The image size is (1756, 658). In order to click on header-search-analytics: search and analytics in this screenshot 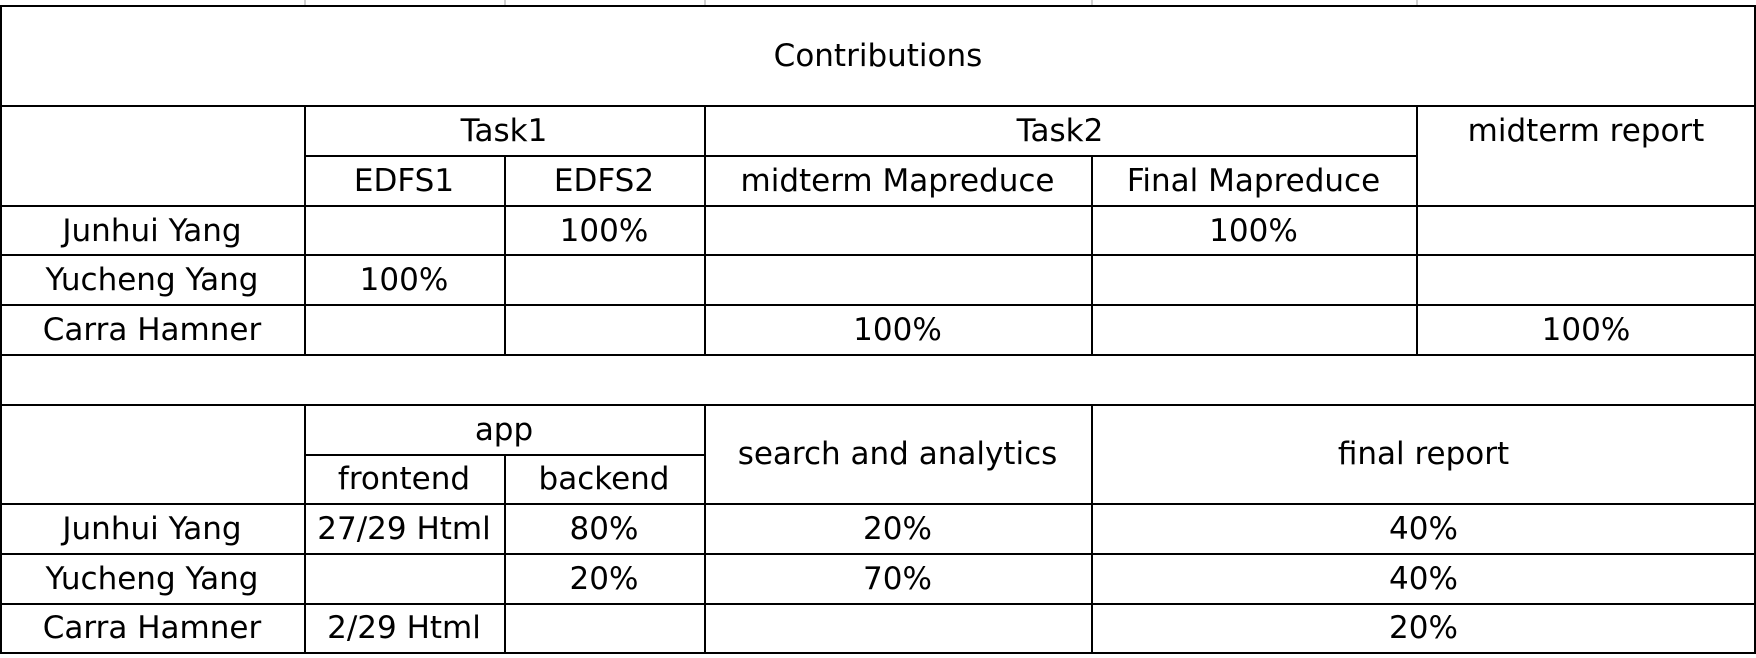, I will do `click(897, 454)`.